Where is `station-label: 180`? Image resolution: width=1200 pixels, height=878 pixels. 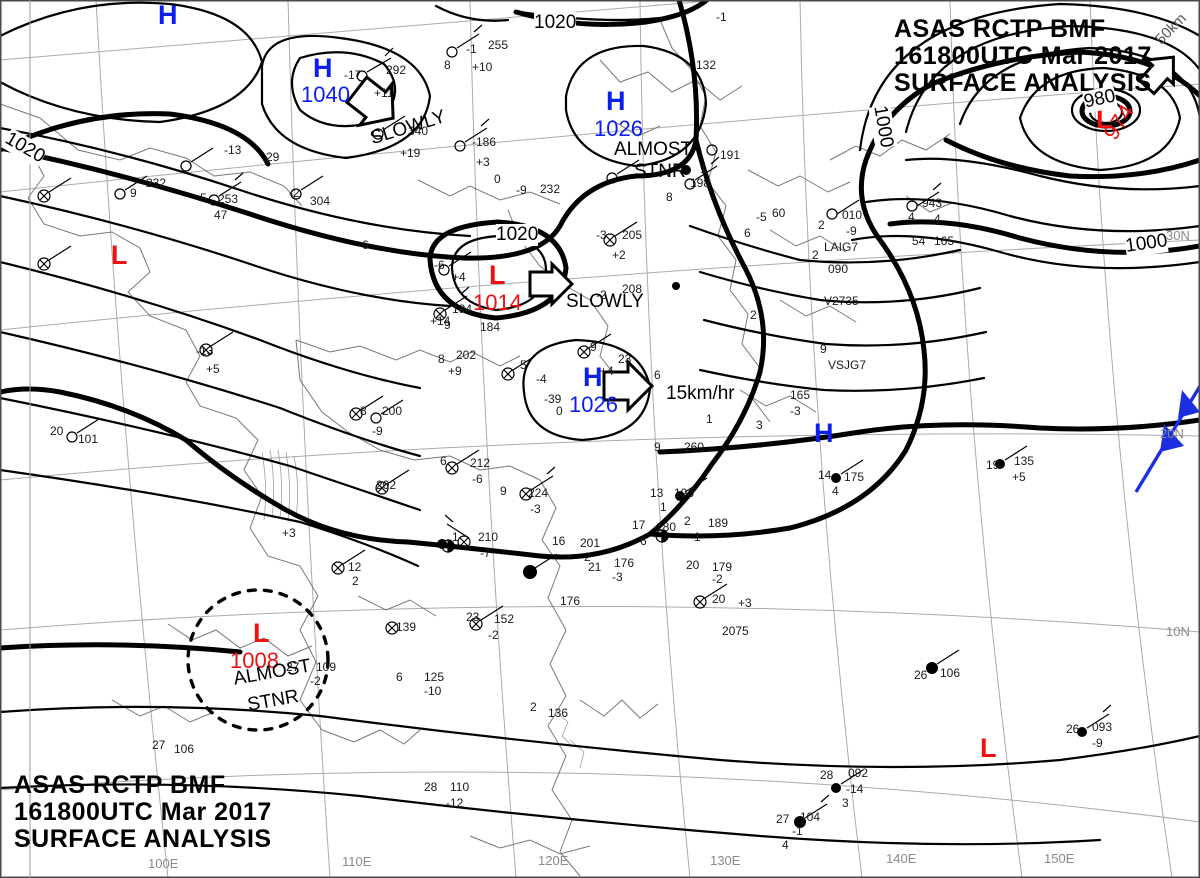
station-label: 180 is located at coordinates (666, 527).